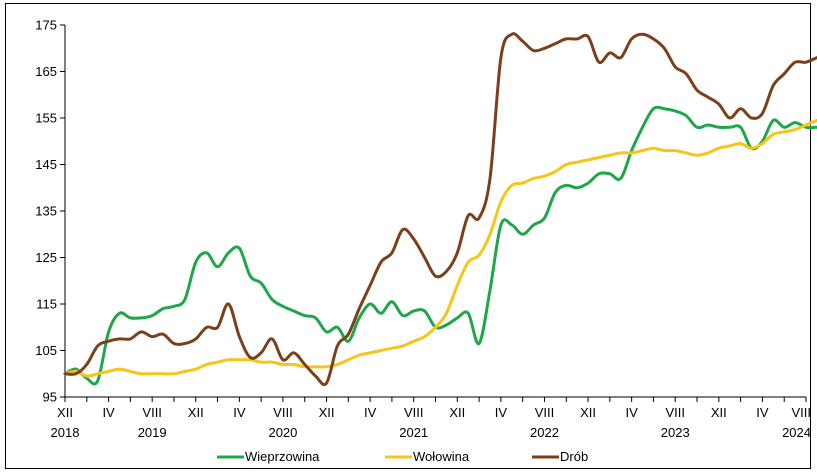 This screenshot has width=817, height=472. Describe the element at coordinates (46, 25) in the screenshot. I see `y-tick-label: 175` at that location.